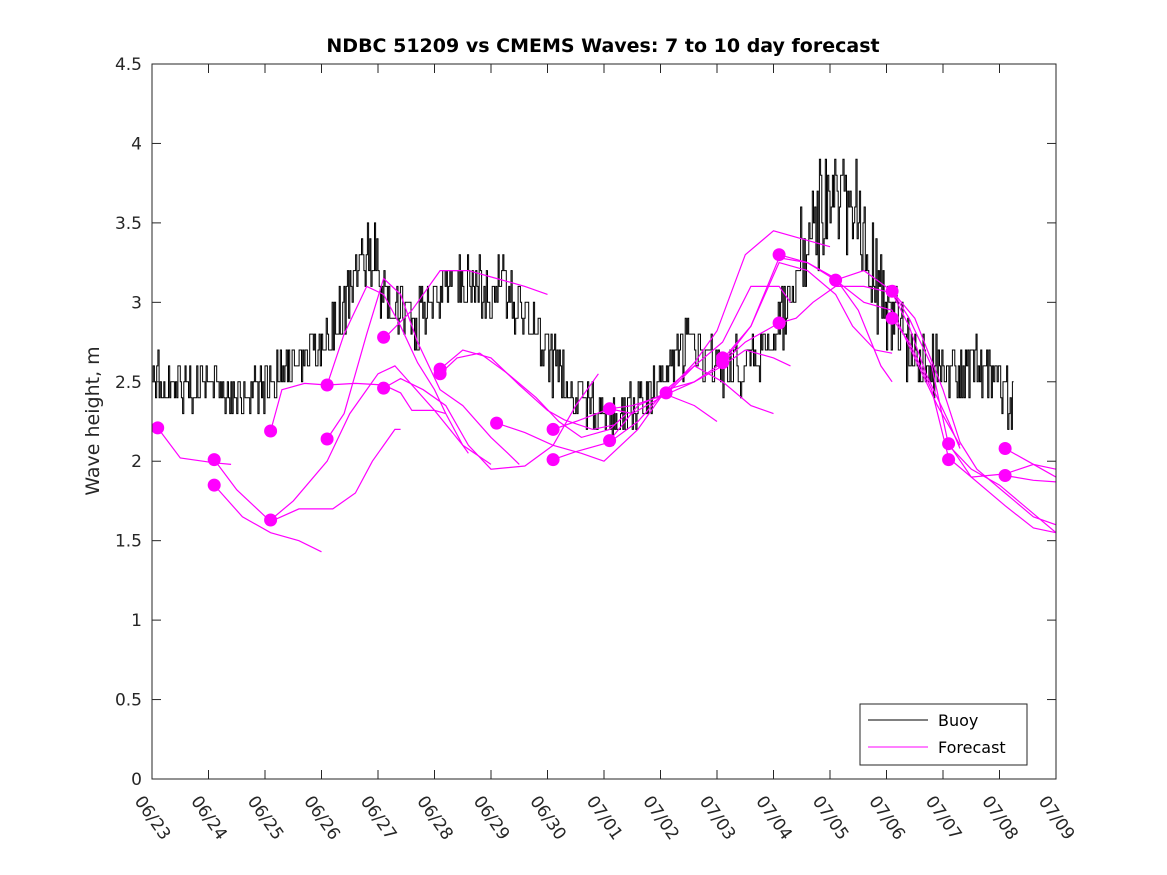 This screenshot has width=1167, height=875. I want to click on y-tick-label: 3, so click(136, 303).